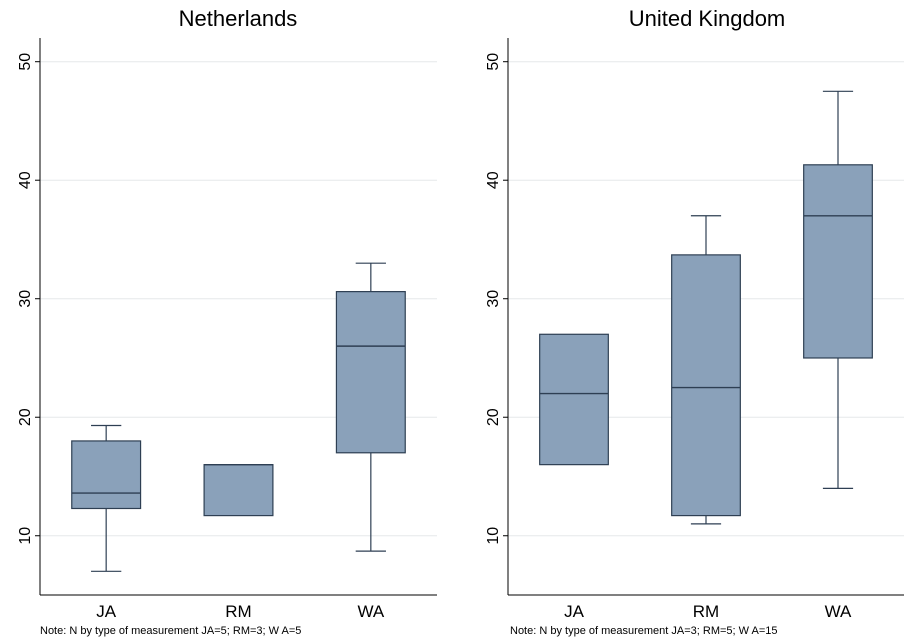 This screenshot has width=907, height=643. Describe the element at coordinates (238, 18) in the screenshot. I see `chart-title: Netherlands` at that location.